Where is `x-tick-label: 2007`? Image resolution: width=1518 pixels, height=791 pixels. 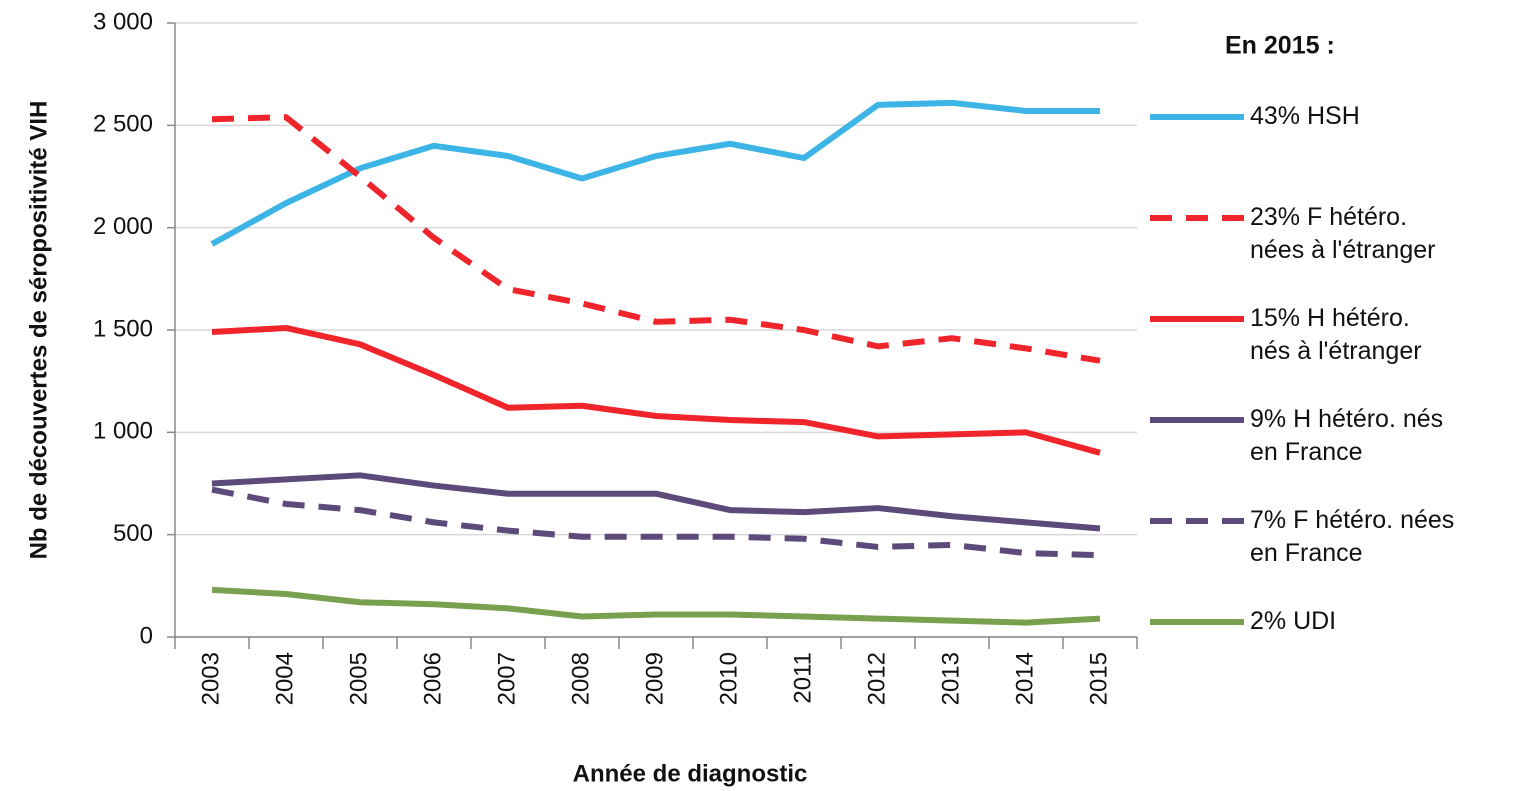
x-tick-label: 2007 is located at coordinates (506, 678).